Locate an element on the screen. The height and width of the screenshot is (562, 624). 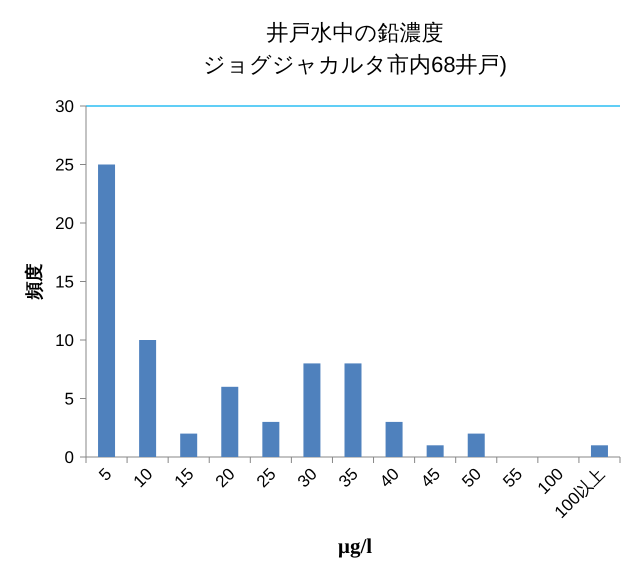
chart-subtitle: ジョグジャカルタ市内68井戸) is located at coordinates (355, 64).